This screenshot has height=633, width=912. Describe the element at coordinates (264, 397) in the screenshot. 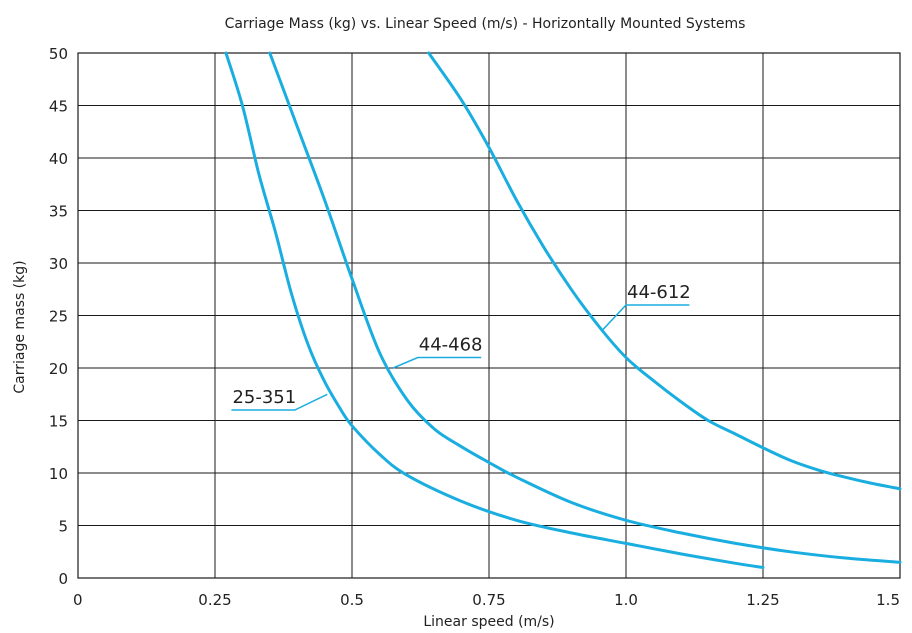

I see `series-label-25-351: 25-351` at that location.